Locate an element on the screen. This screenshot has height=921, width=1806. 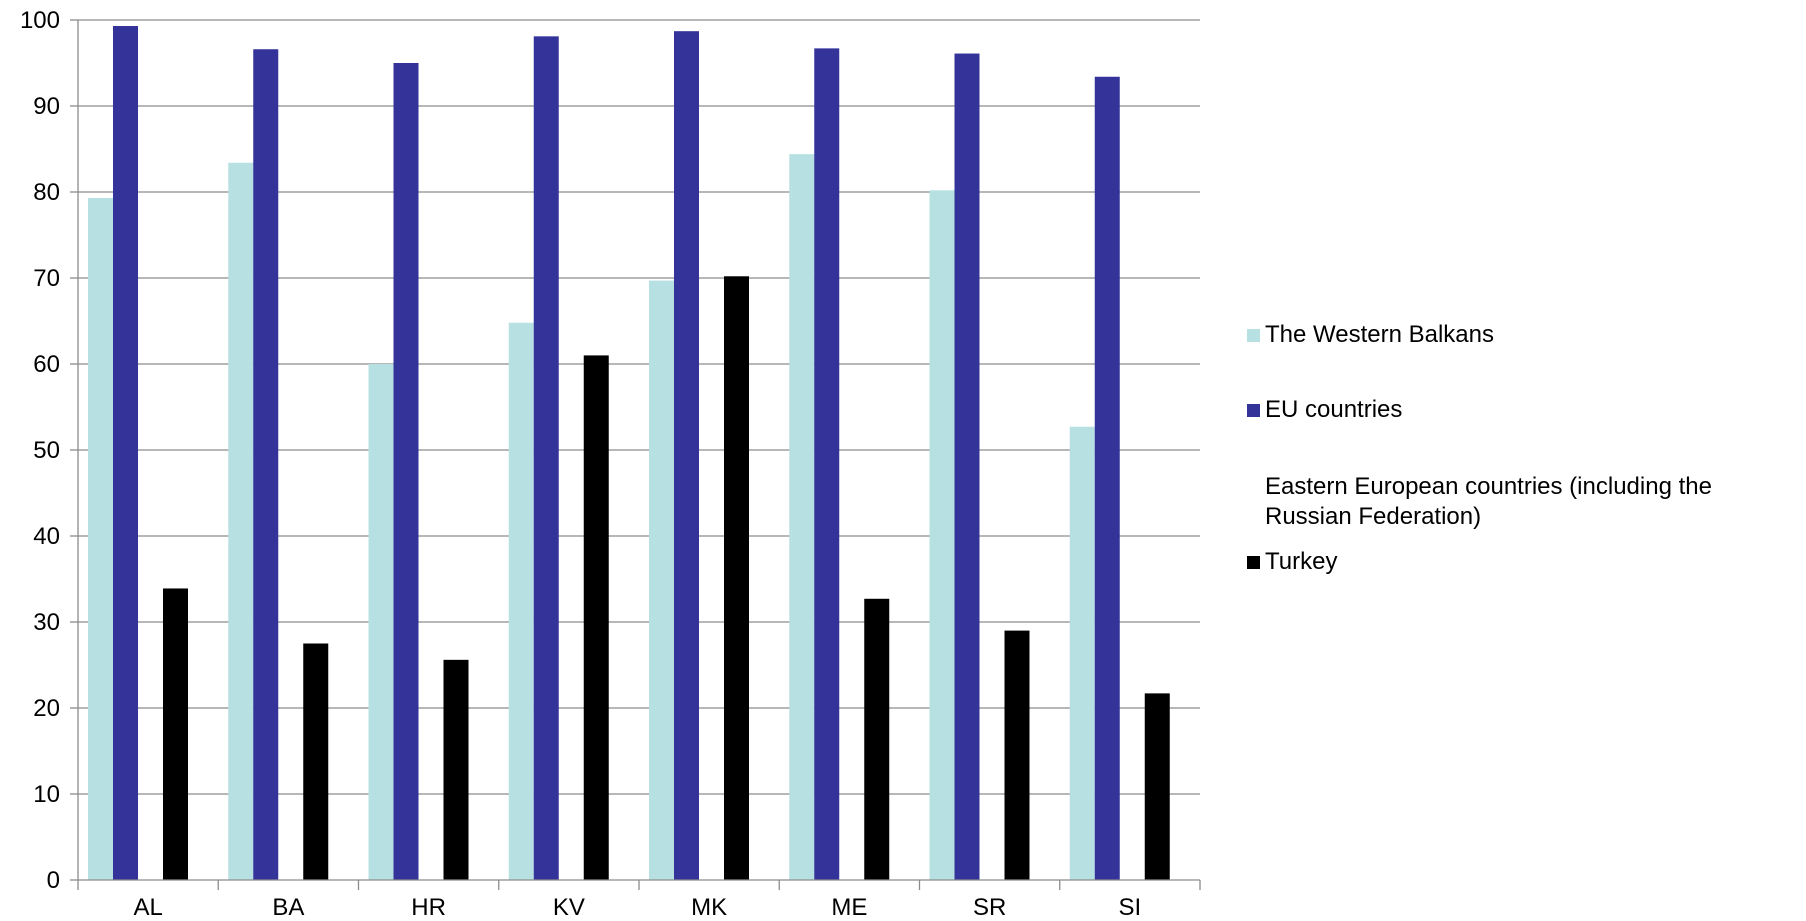
bar-eu-sr is located at coordinates (967, 467).